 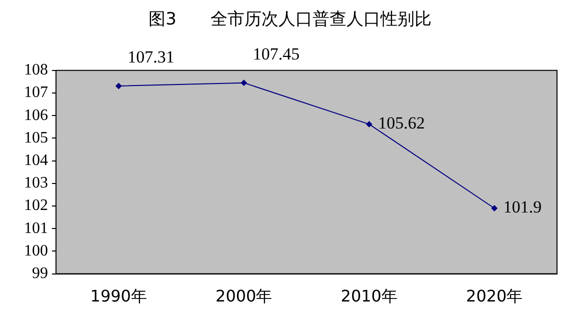 What do you see at coordinates (36, 228) in the screenshot?
I see `y-tick-label: 101` at bounding box center [36, 228].